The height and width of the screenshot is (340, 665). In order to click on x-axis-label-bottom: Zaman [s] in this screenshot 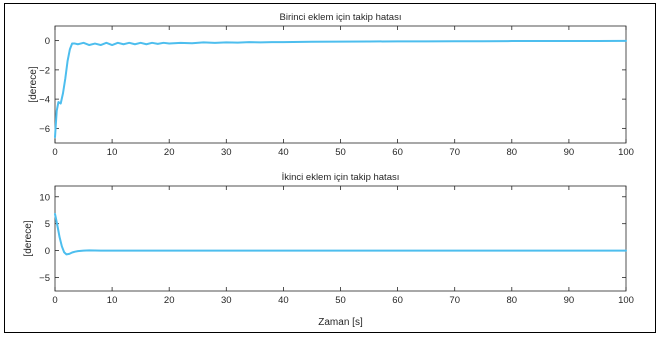, I will do `click(340, 322)`.